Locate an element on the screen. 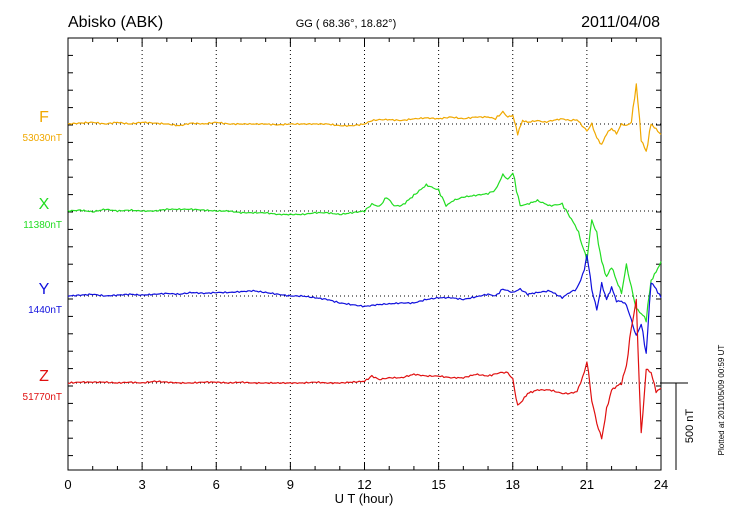  series-baseline-X: 11380nT is located at coordinates (42, 225).